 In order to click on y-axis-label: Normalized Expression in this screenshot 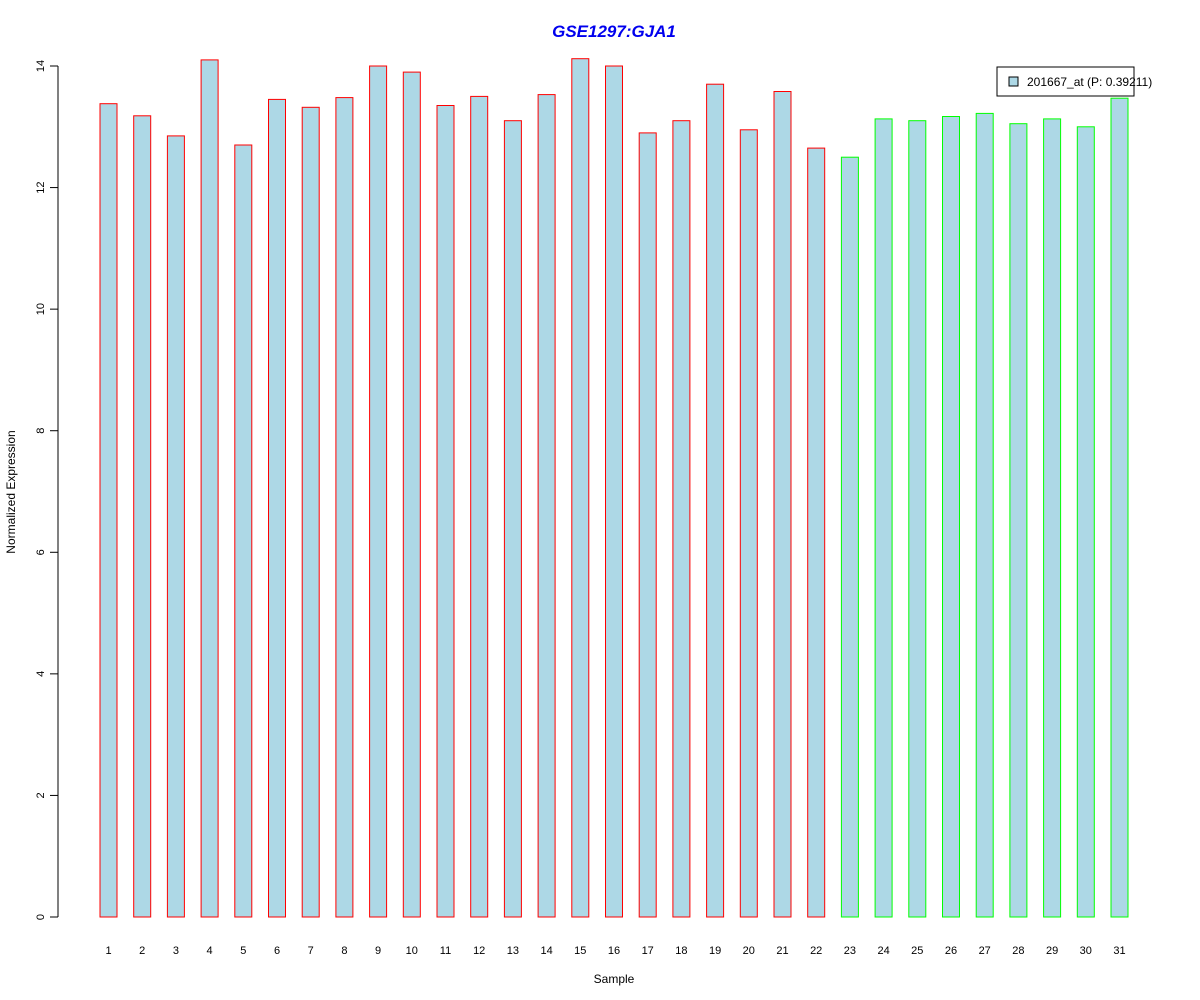, I will do `click(11, 491)`.